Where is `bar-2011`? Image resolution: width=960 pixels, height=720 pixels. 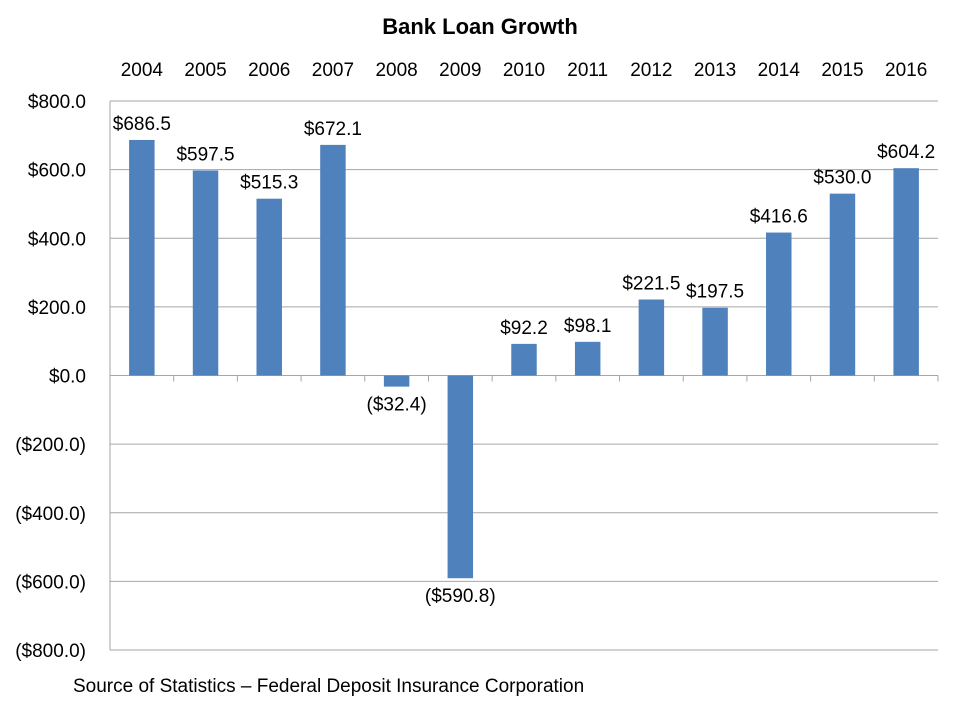
bar-2011 is located at coordinates (587, 358).